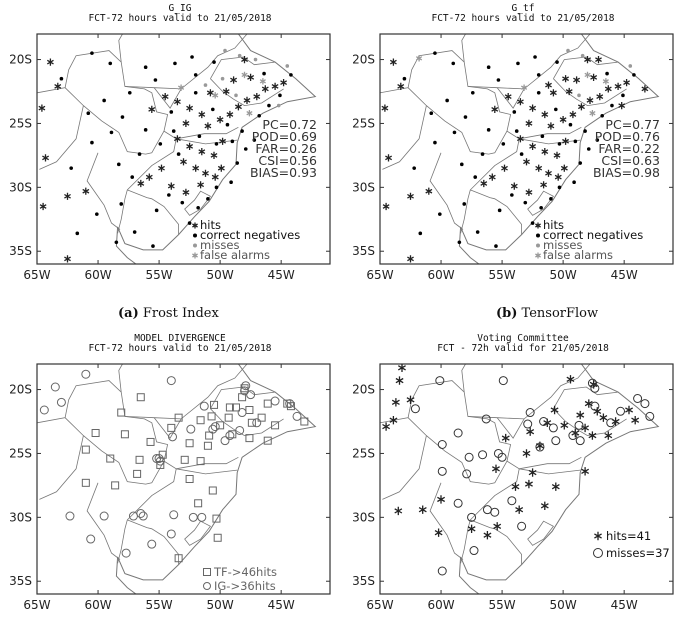  What do you see at coordinates (379, 275) in the screenshot?
I see `x-tick-label: 65W` at bounding box center [379, 275].